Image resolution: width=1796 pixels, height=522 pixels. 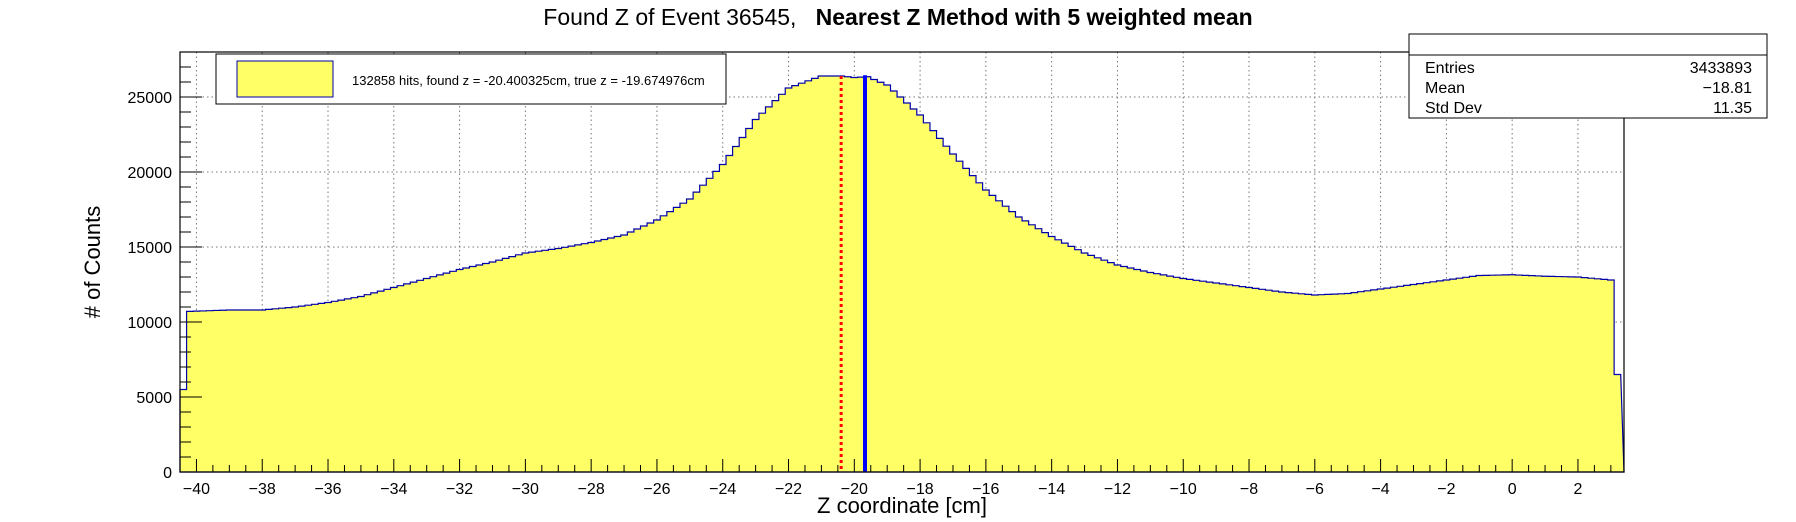 I want to click on stats-entries-label: Entries, so click(x=1450, y=68).